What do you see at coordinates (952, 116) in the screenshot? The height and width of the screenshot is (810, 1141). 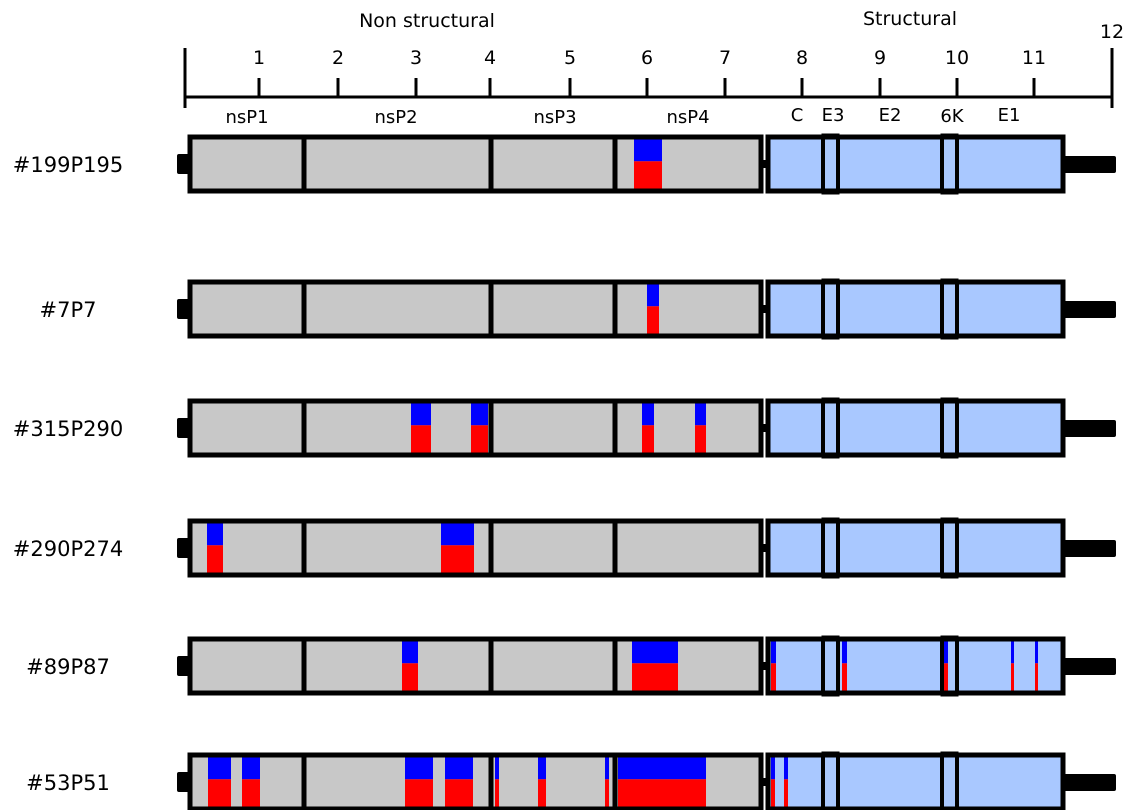 I see `gene-label-6k: 6K` at bounding box center [952, 116].